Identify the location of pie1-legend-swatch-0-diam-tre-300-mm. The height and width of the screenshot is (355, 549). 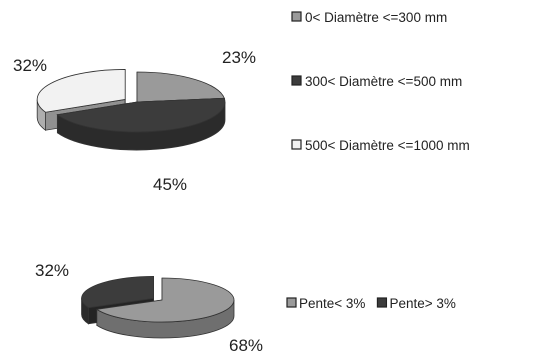
(296, 16).